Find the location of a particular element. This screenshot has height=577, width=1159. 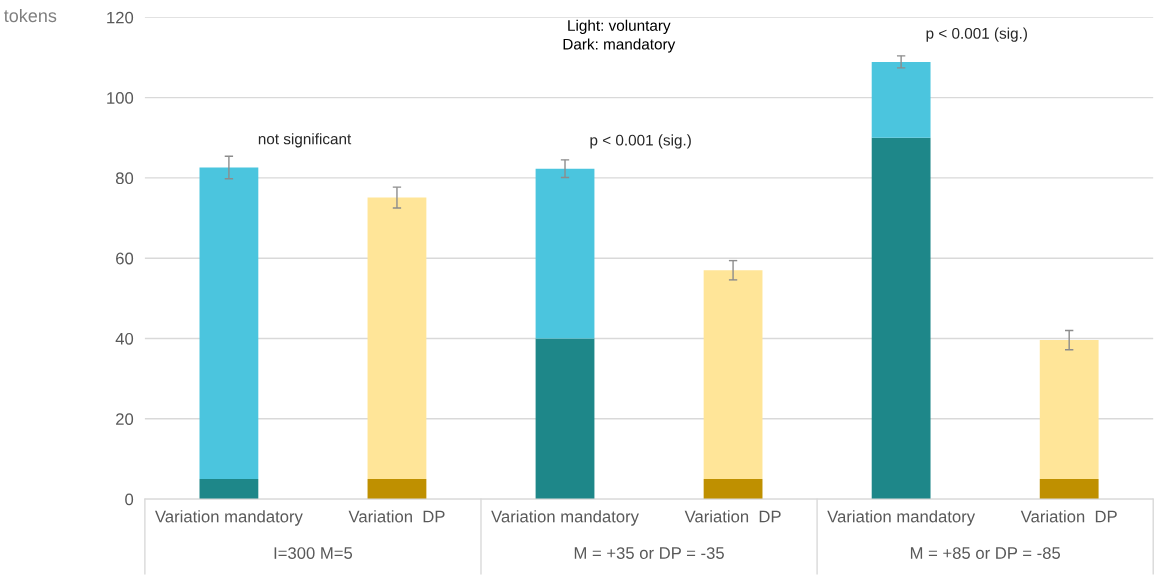

y-tick-label: 80 is located at coordinates (124, 178).